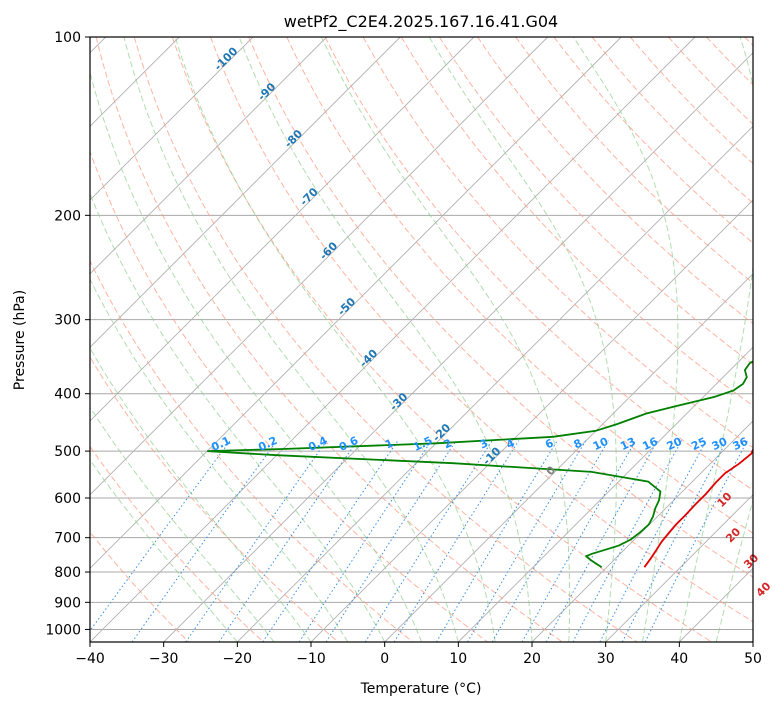 The width and height of the screenshot is (775, 708). What do you see at coordinates (679, 659) in the screenshot?
I see `x-tick-label: 40` at bounding box center [679, 659].